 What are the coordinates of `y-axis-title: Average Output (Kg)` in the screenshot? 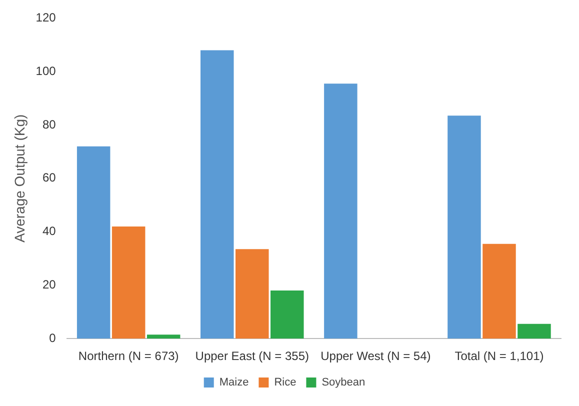 It's located at (19, 178).